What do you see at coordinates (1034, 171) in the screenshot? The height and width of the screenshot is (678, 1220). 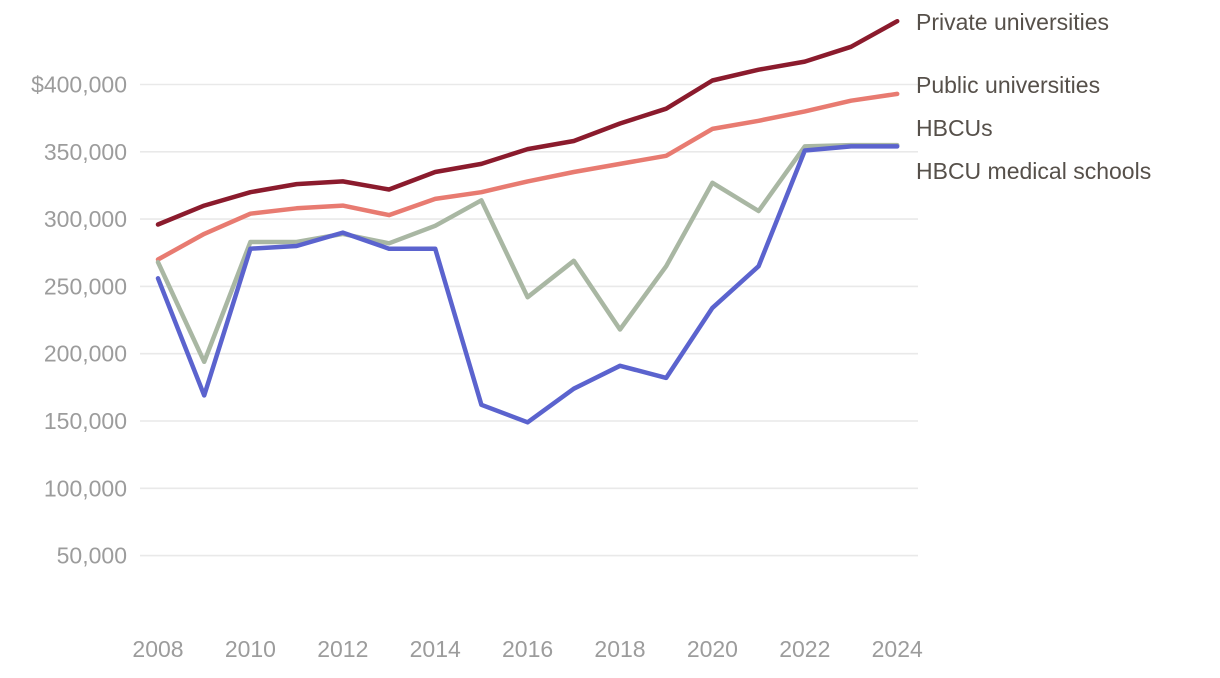 I see `legend-label-hbcu-medical-schools: HBCU medical schools` at bounding box center [1034, 171].